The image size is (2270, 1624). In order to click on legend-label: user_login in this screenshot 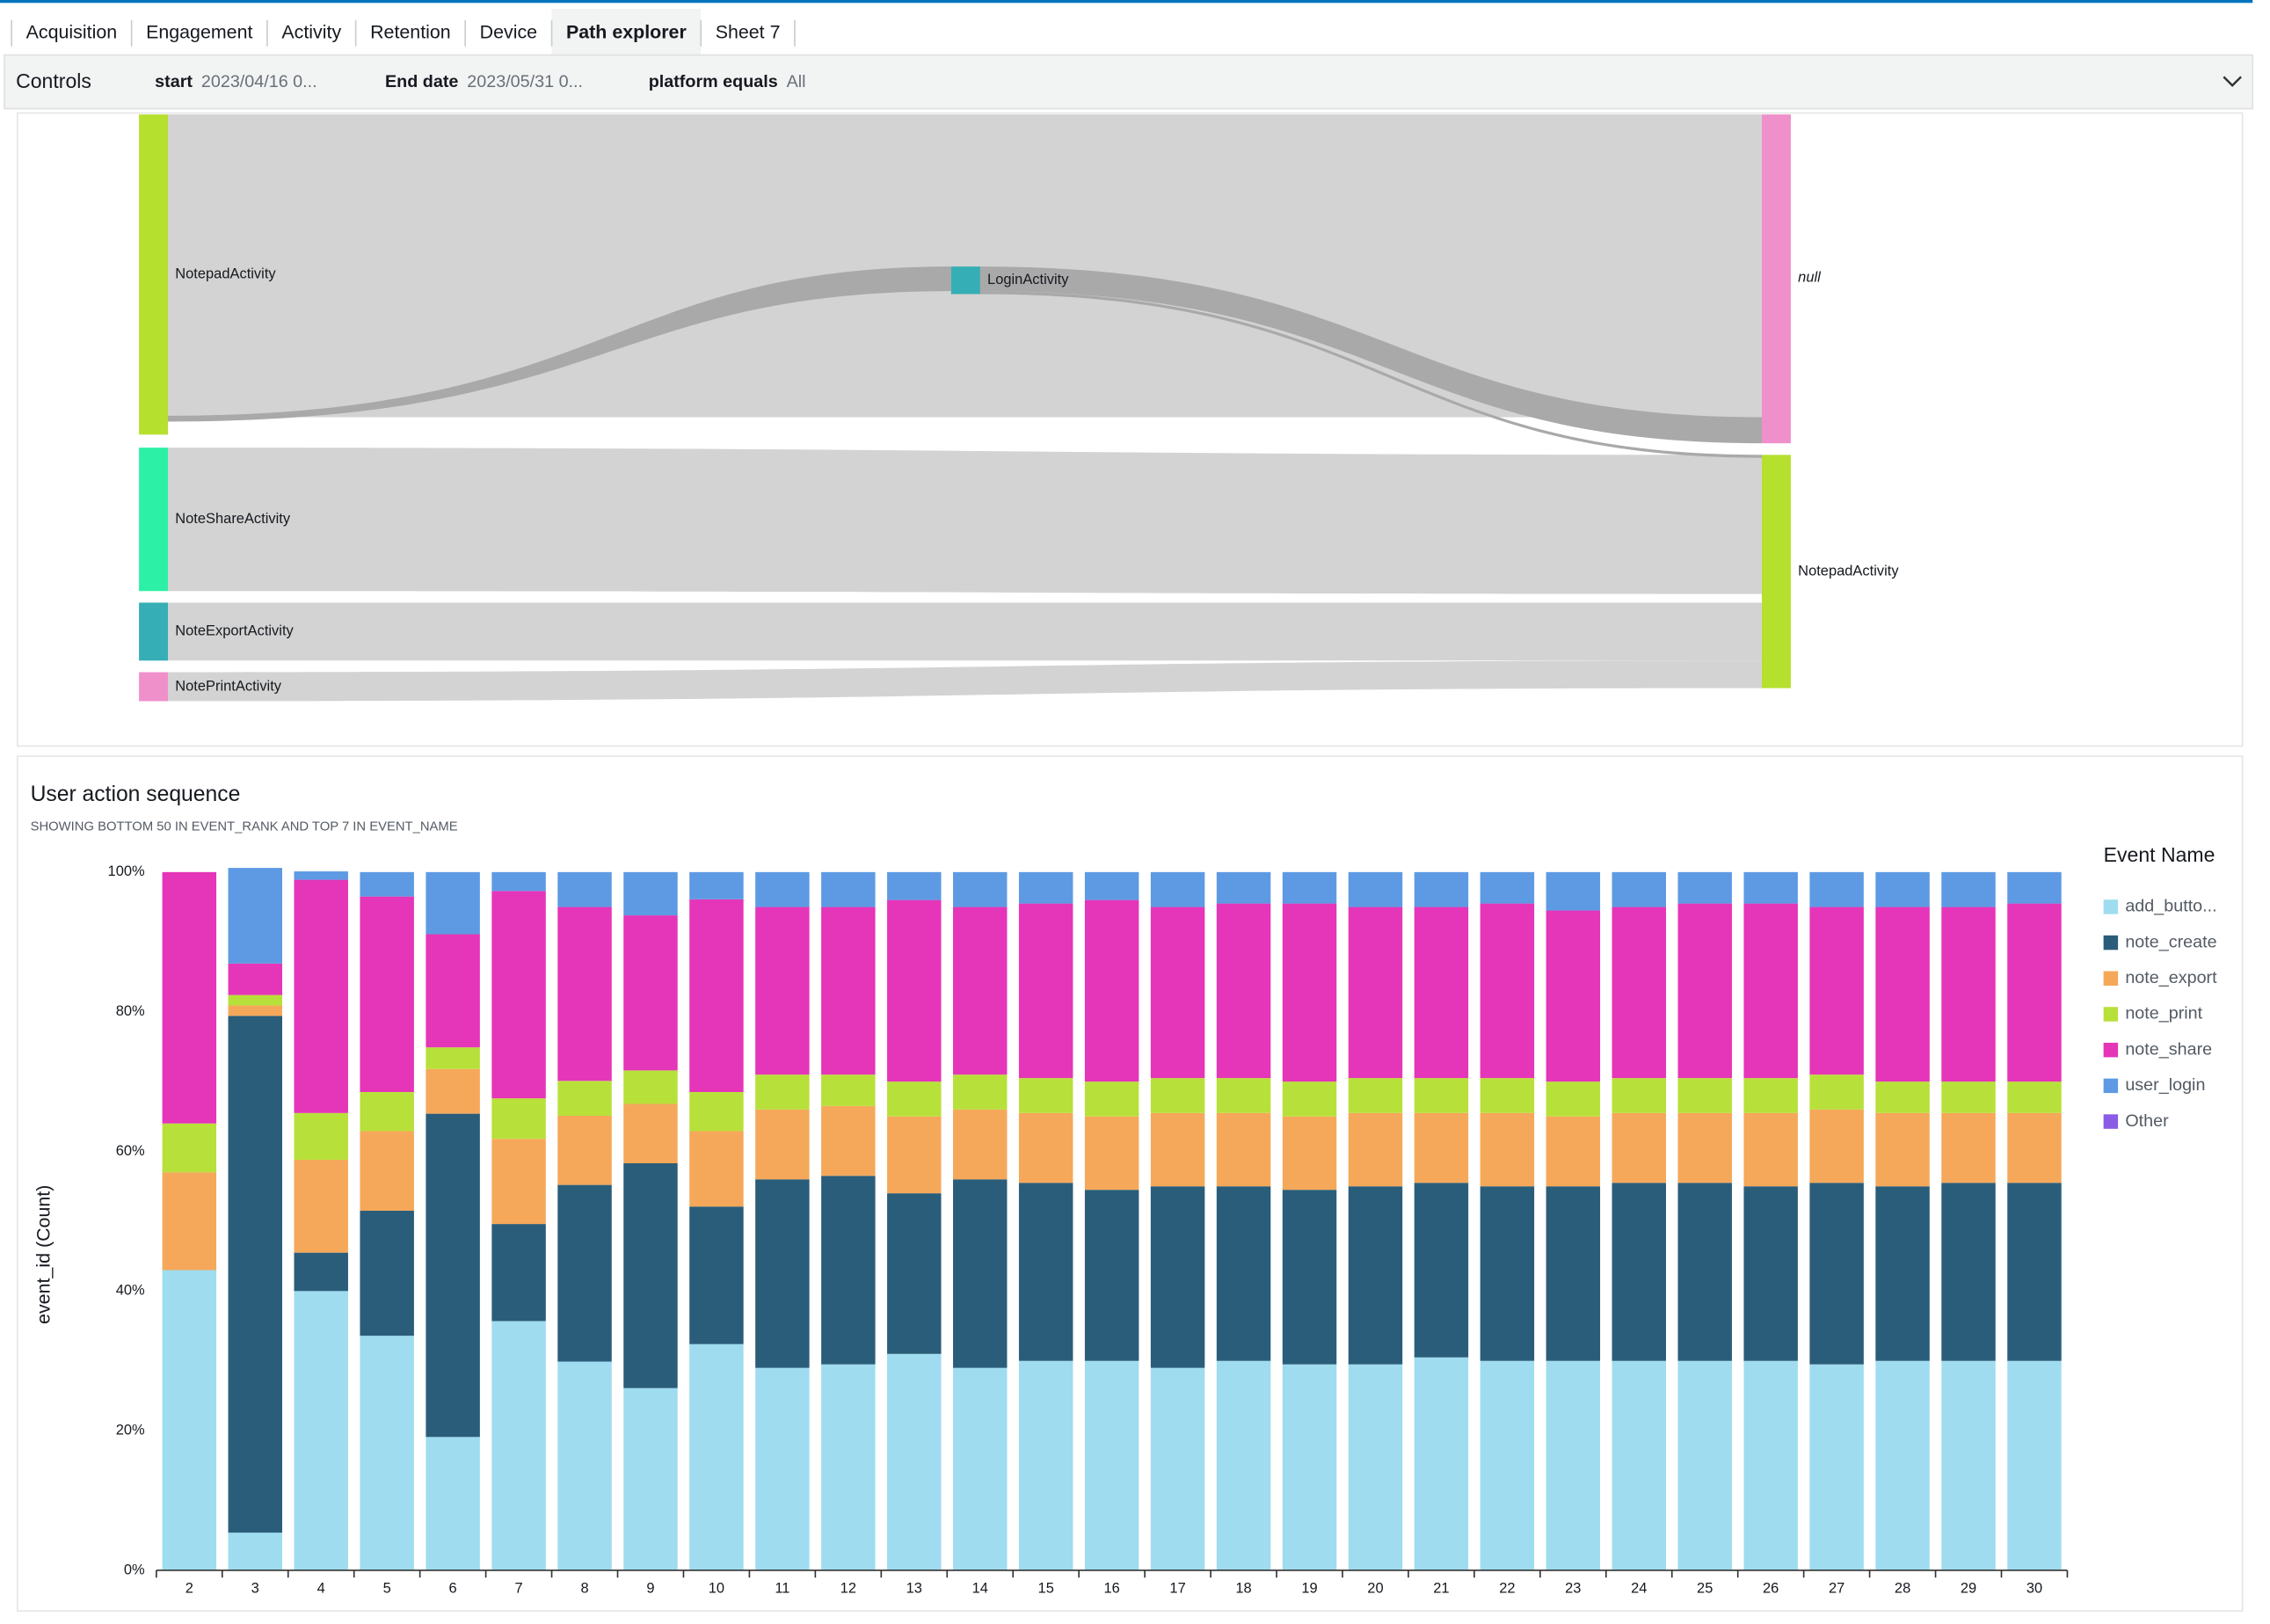, I will do `click(2165, 1085)`.